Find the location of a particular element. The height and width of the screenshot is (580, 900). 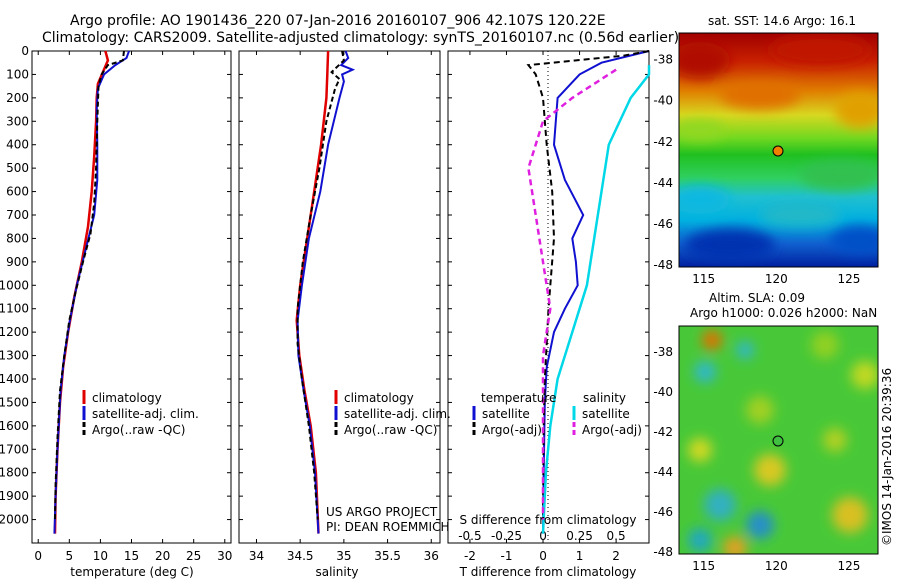

difference-top-label: S difference from climatology is located at coordinates (548, 520).